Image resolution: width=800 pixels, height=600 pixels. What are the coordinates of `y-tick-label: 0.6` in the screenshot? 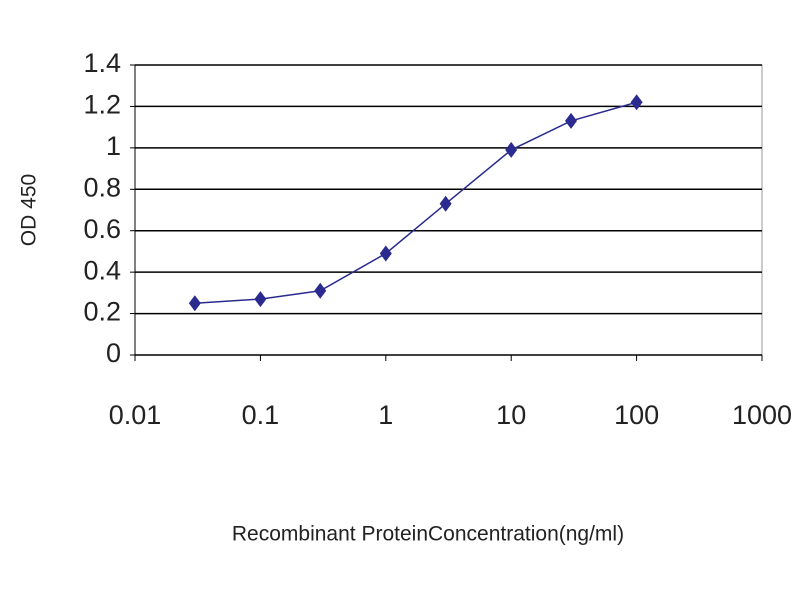 It's located at (102, 229).